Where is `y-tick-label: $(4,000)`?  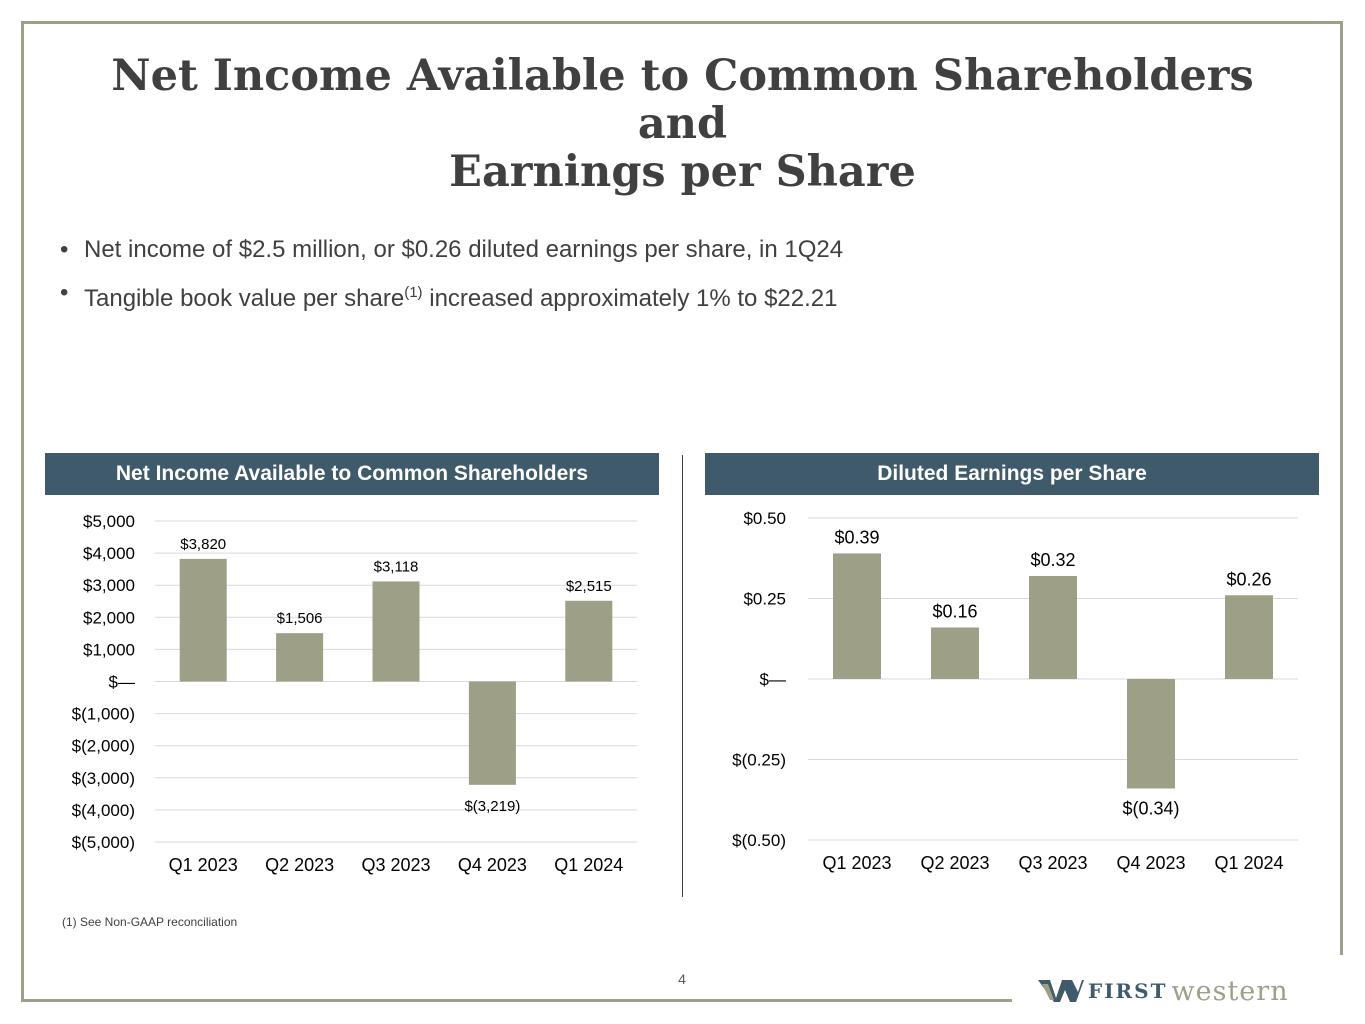
y-tick-label: $(4,000) is located at coordinates (103, 810).